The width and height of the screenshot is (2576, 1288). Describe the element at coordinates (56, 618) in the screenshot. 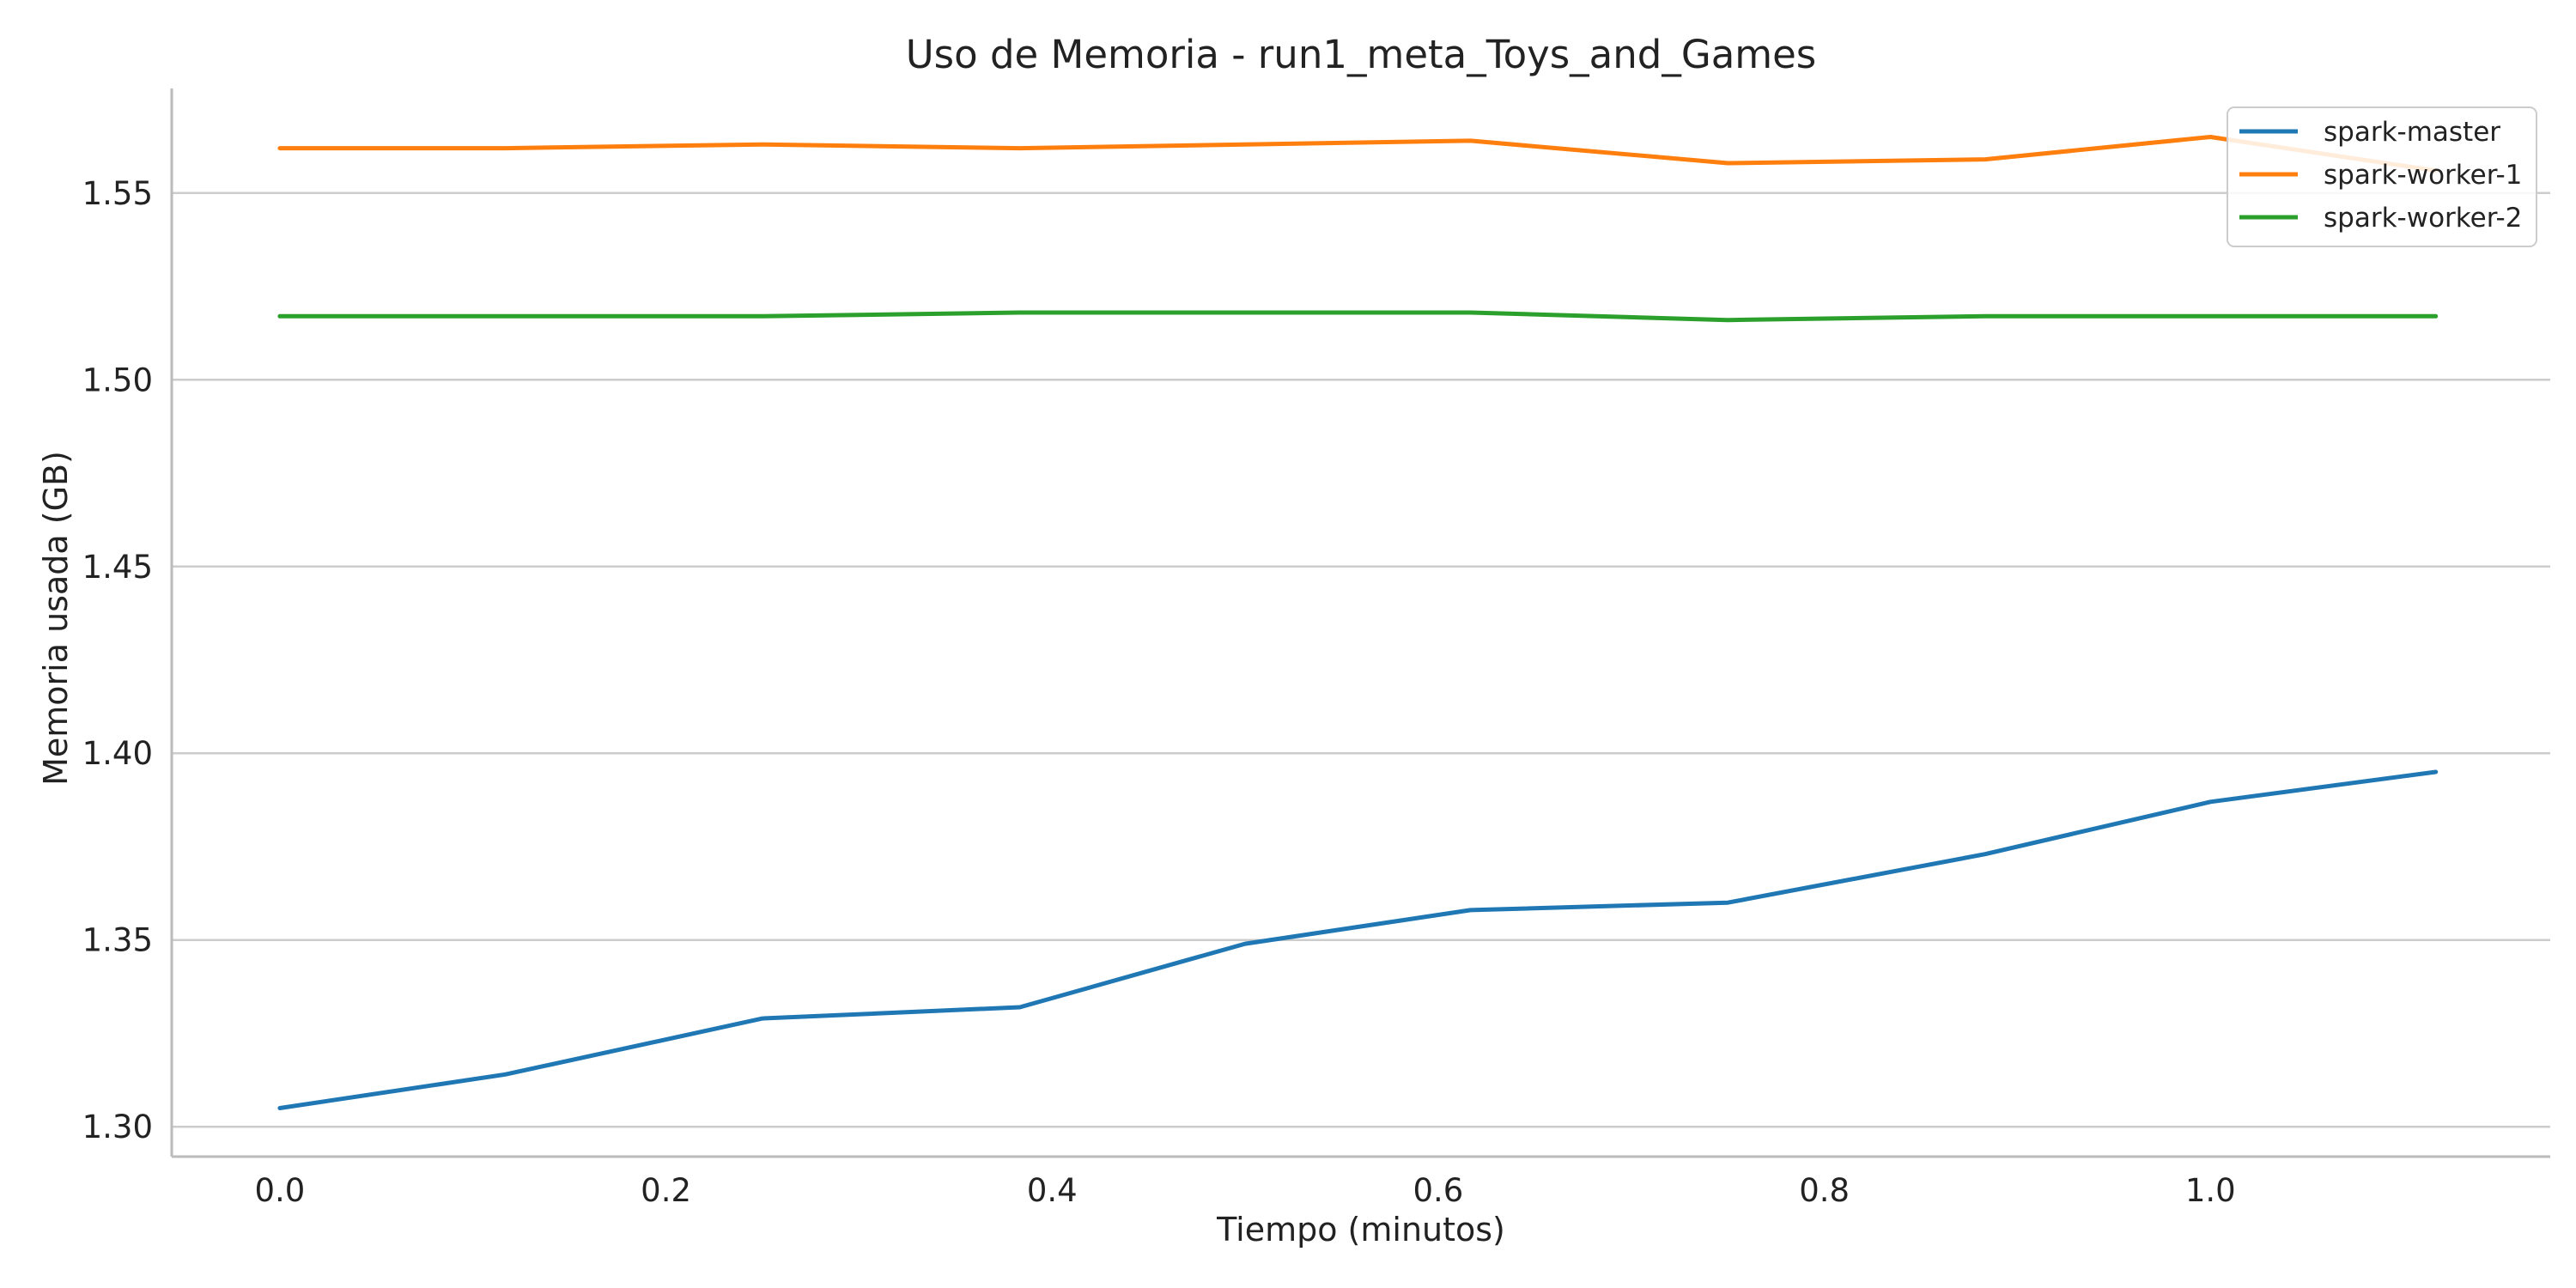

I see `y-axis-label: Memoria usada (GB)` at that location.